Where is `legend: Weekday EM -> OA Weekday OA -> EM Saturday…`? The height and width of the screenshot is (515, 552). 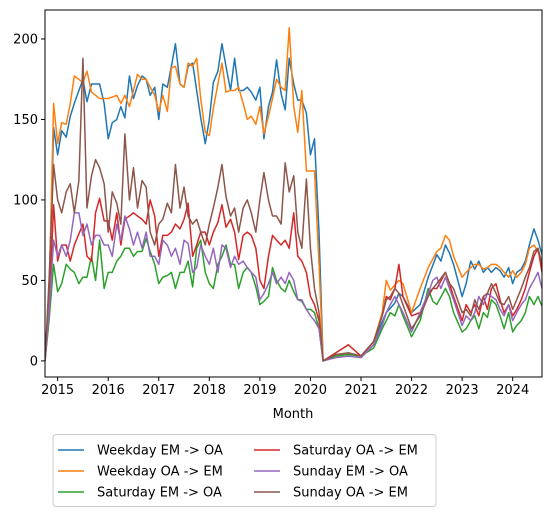
legend: Weekday EM -> OA Weekday OA -> EM Saturday… is located at coordinates (244, 470).